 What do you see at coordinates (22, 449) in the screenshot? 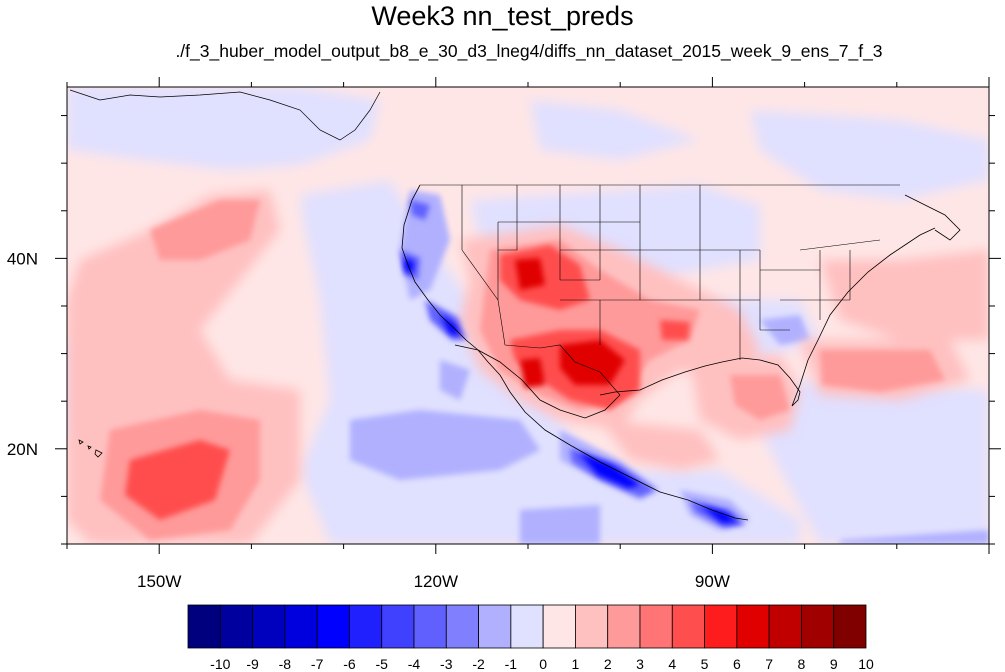
I see `lat-label: 20N` at bounding box center [22, 449].